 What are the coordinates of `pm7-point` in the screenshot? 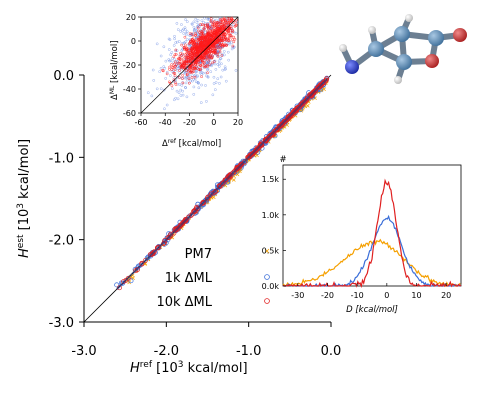 It's located at (315, 98).